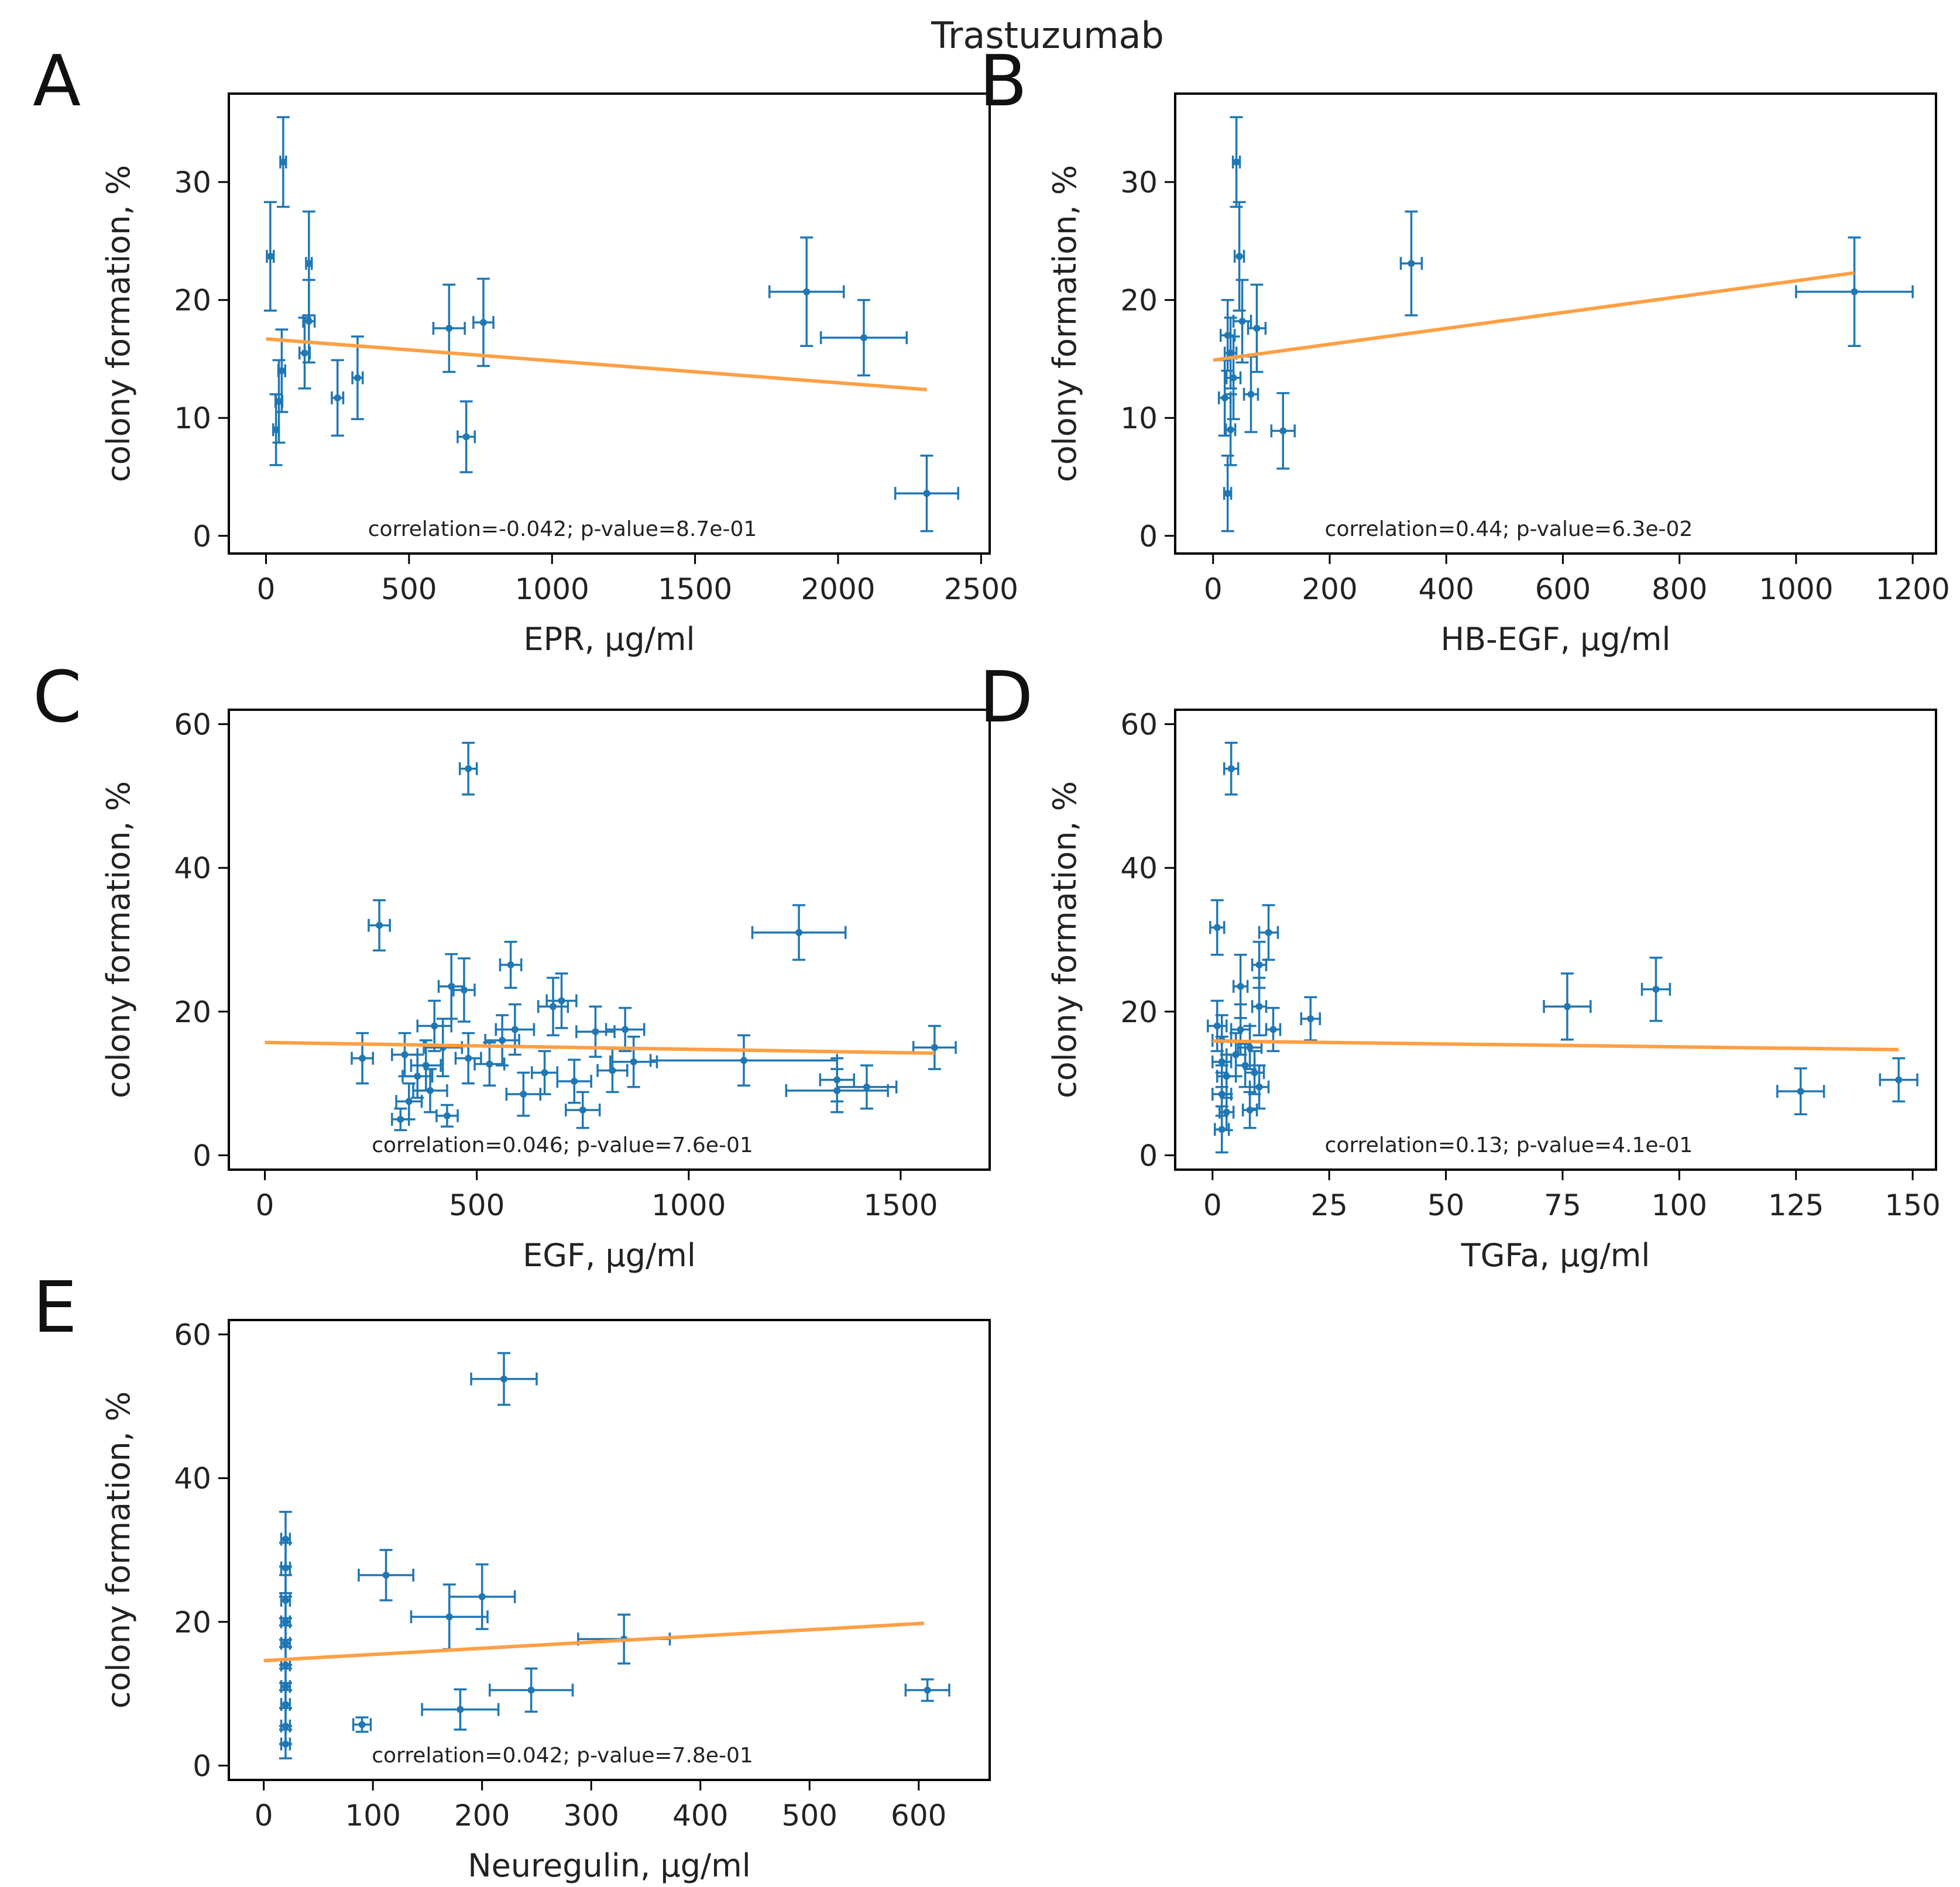  Describe the element at coordinates (562, 529) in the screenshot. I see `correlation-annotation: correlation=-0.042; p-value=8.7e-01` at that location.